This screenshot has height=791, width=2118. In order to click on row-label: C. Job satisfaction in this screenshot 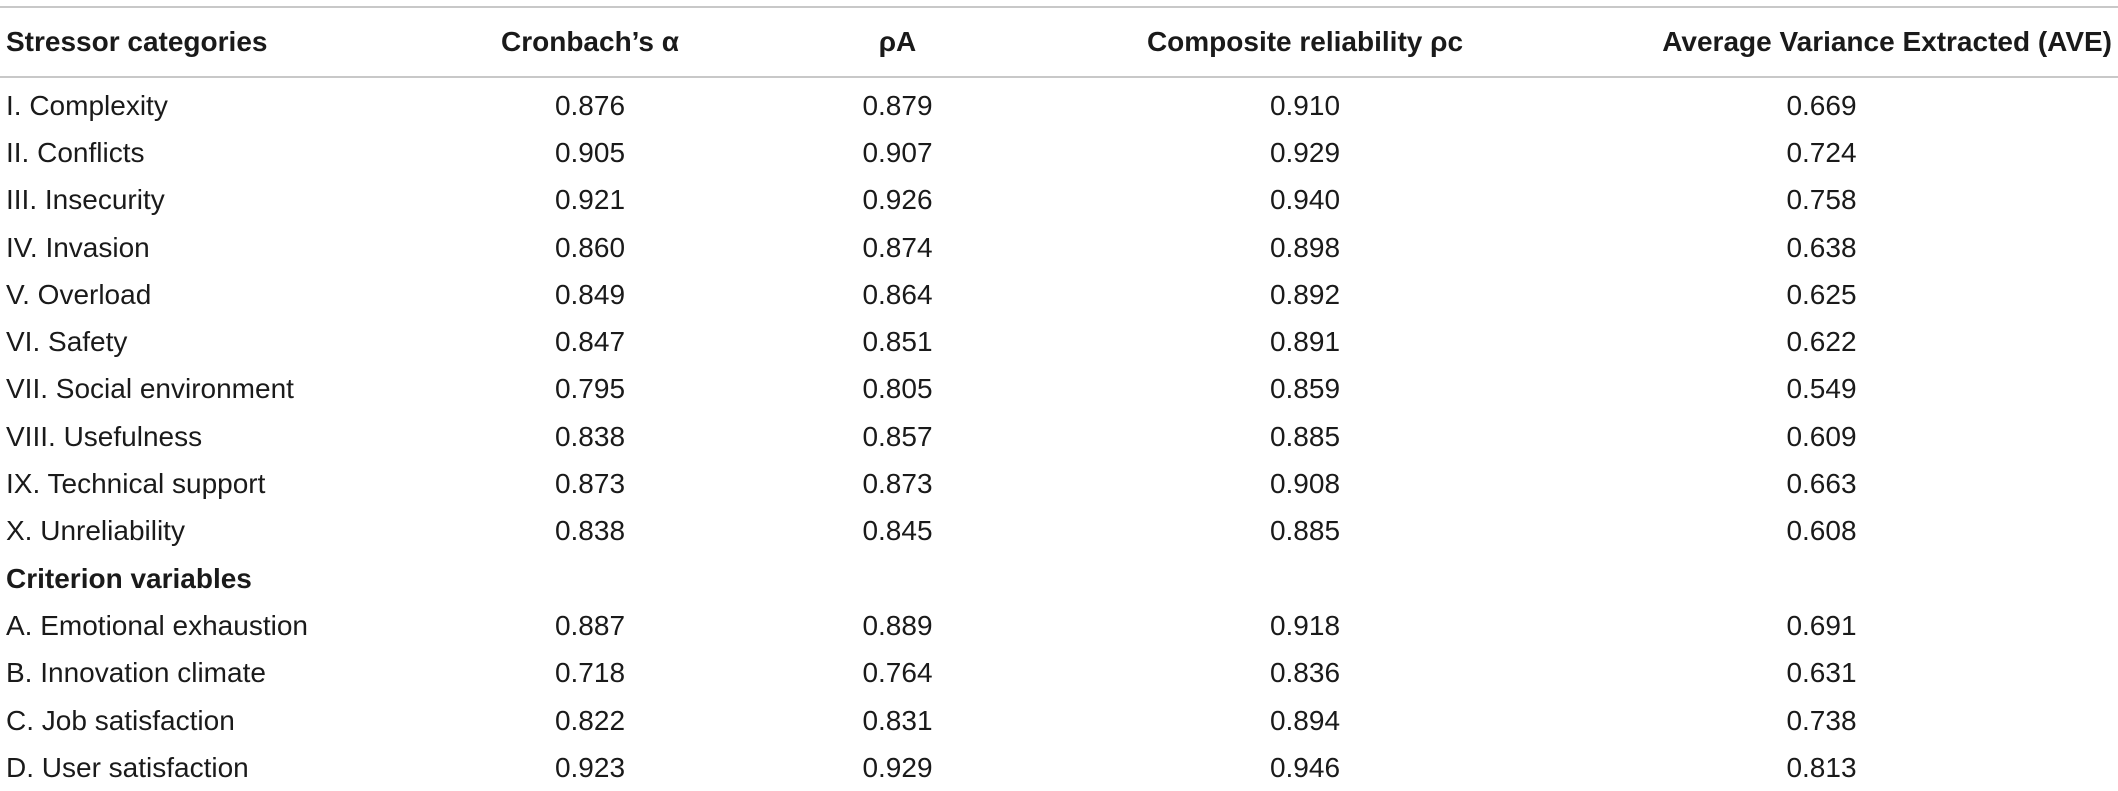, I will do `click(120, 720)`.